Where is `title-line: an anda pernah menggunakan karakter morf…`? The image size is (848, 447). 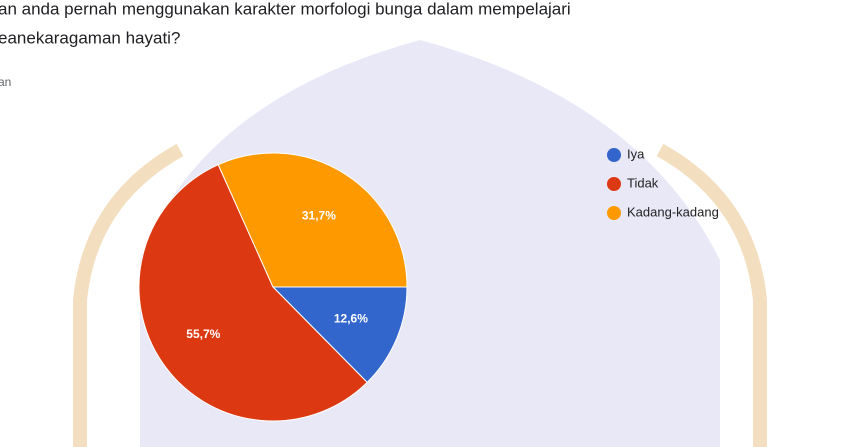 title-line: an anda pernah menggunakan karakter morf… is located at coordinates (285, 9).